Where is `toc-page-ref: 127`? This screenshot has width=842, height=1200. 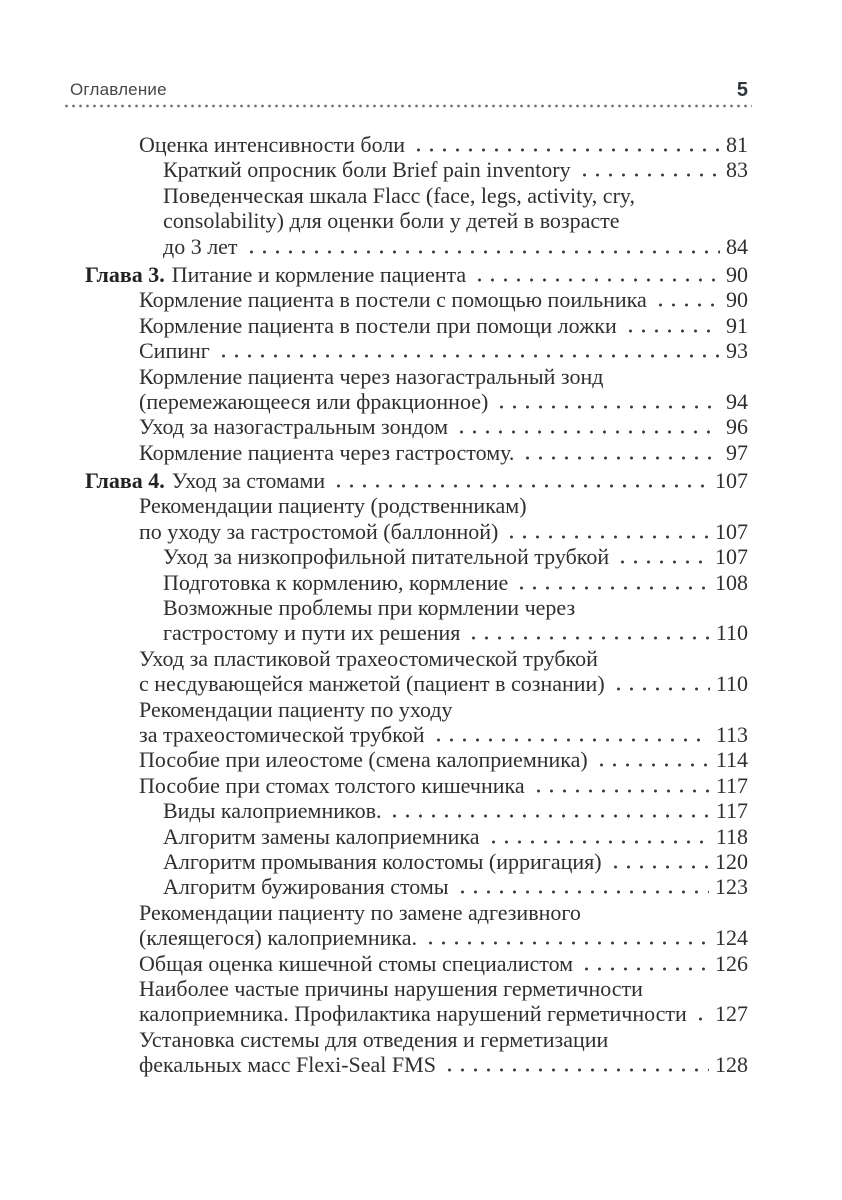
toc-page-ref: 127 is located at coordinates (731, 1014).